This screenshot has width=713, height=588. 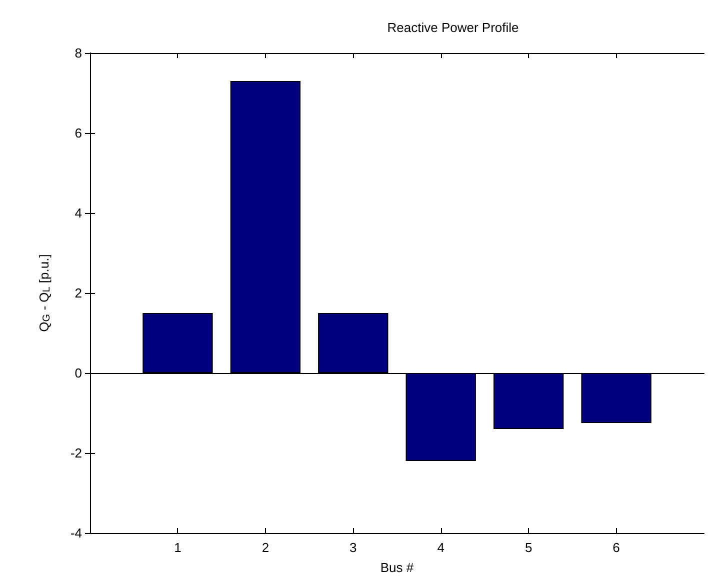 What do you see at coordinates (397, 567) in the screenshot?
I see `x-axis-title: Bus #` at bounding box center [397, 567].